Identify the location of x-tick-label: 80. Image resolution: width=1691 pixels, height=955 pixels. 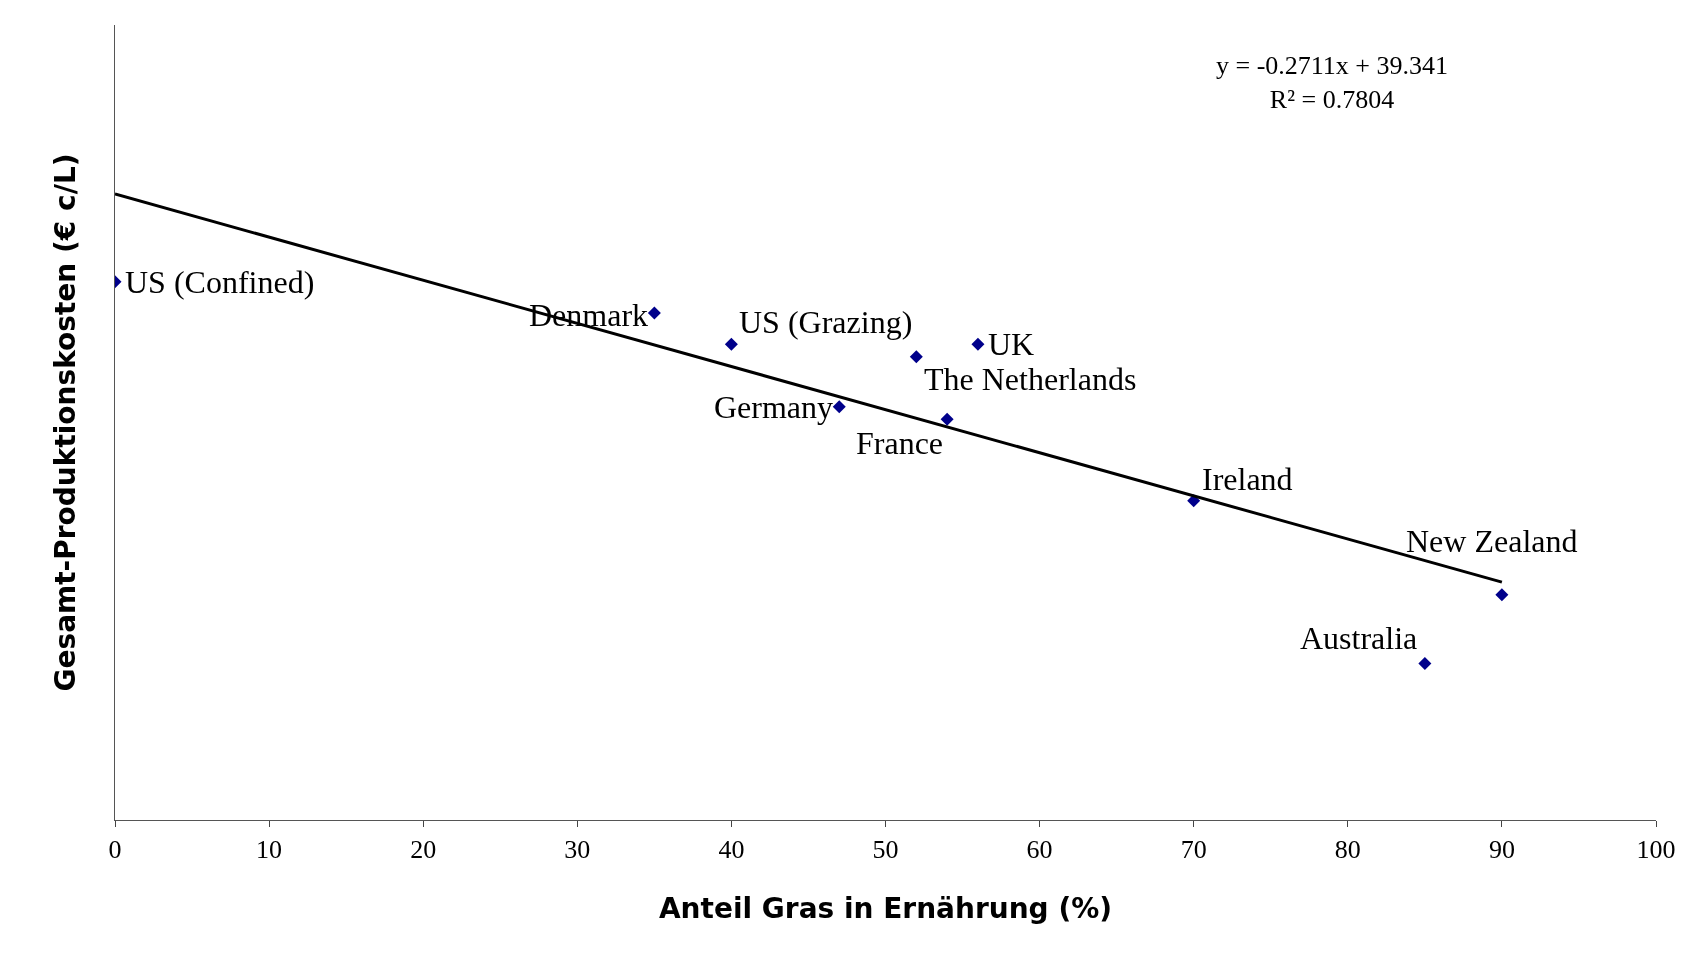
(1347, 850).